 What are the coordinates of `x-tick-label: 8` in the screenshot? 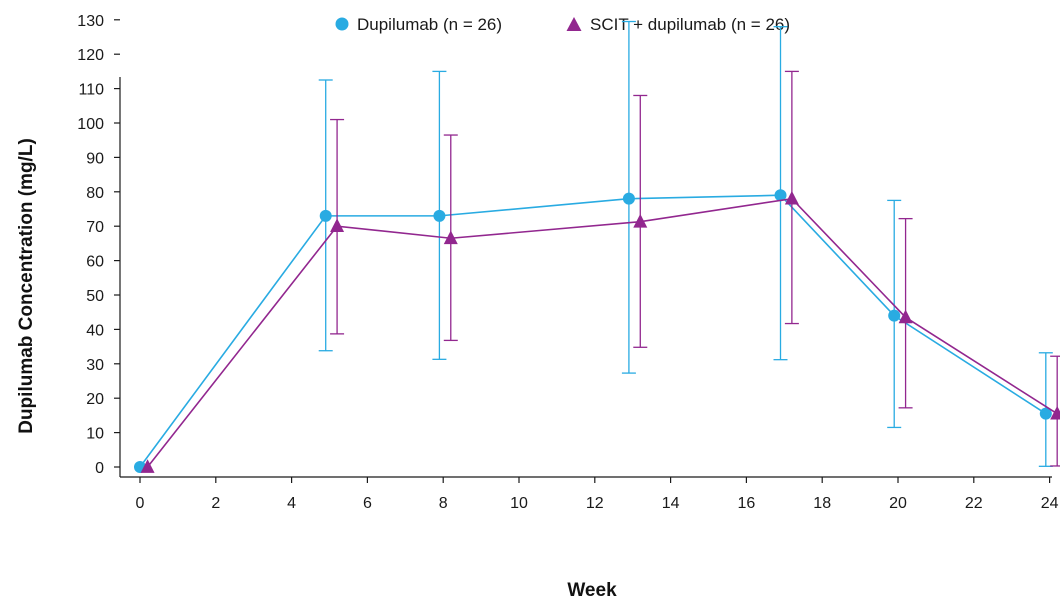 It's located at (443, 503).